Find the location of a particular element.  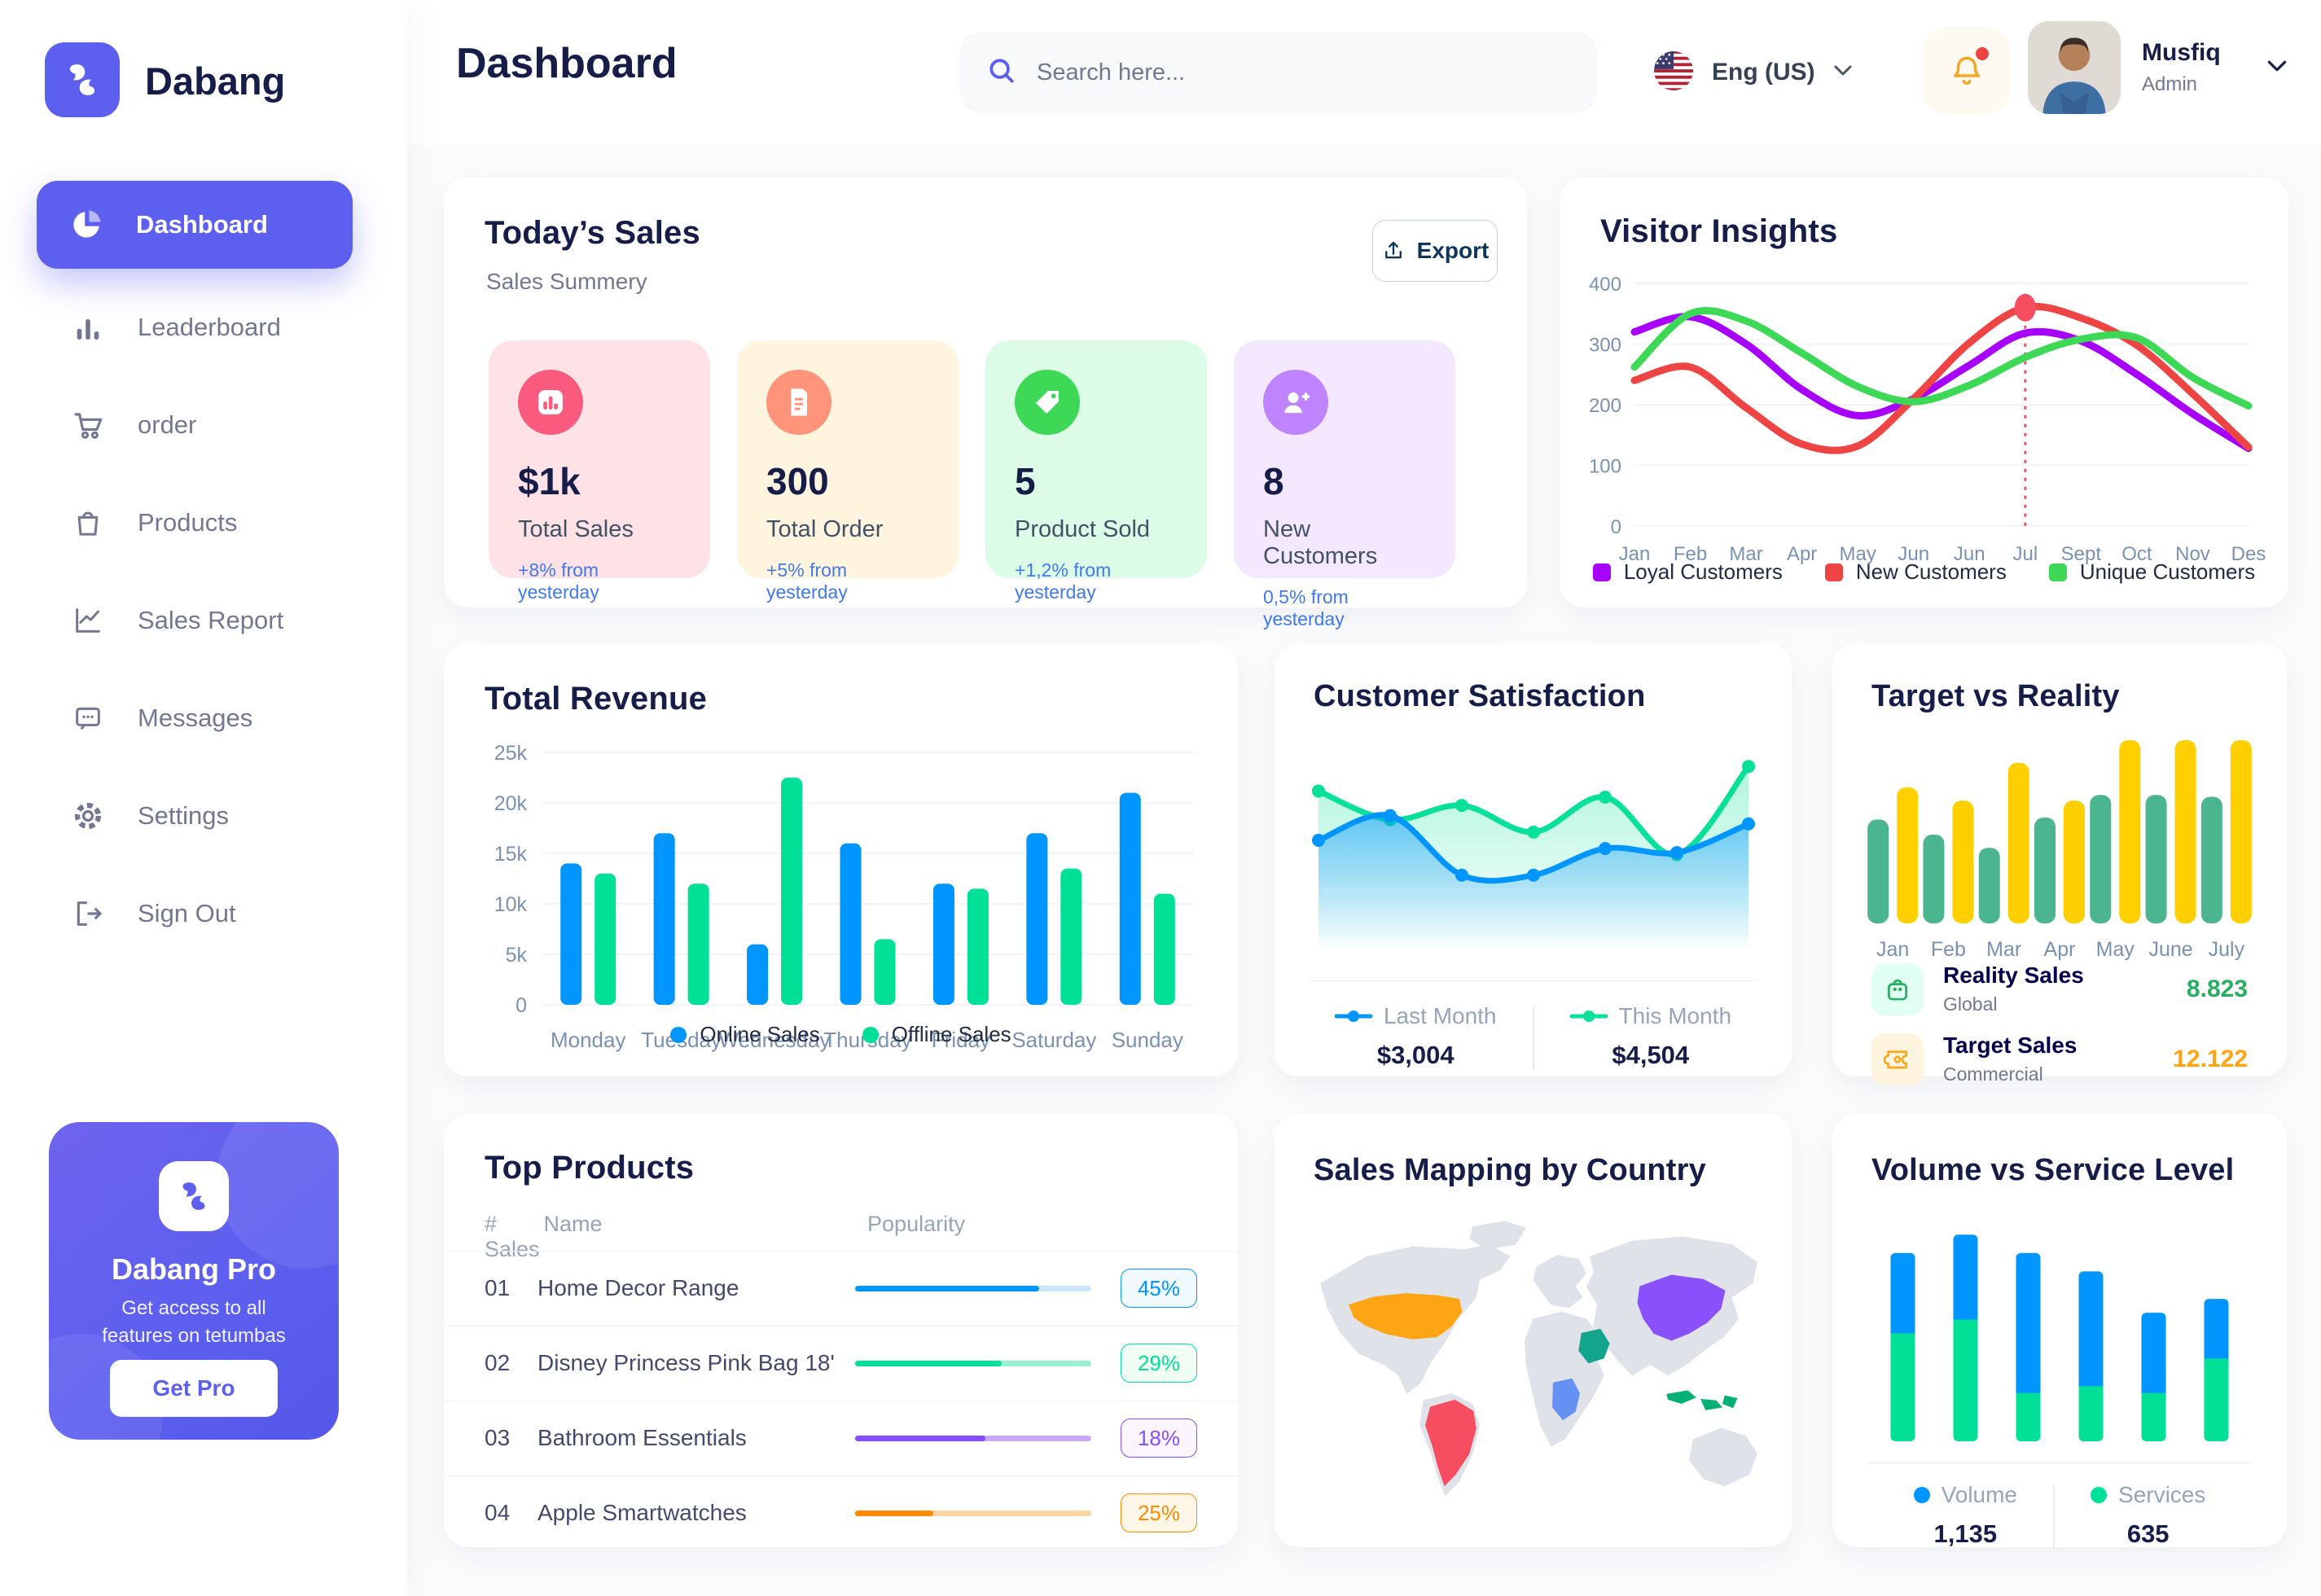

ticket-small-icon is located at coordinates (1897, 1059).